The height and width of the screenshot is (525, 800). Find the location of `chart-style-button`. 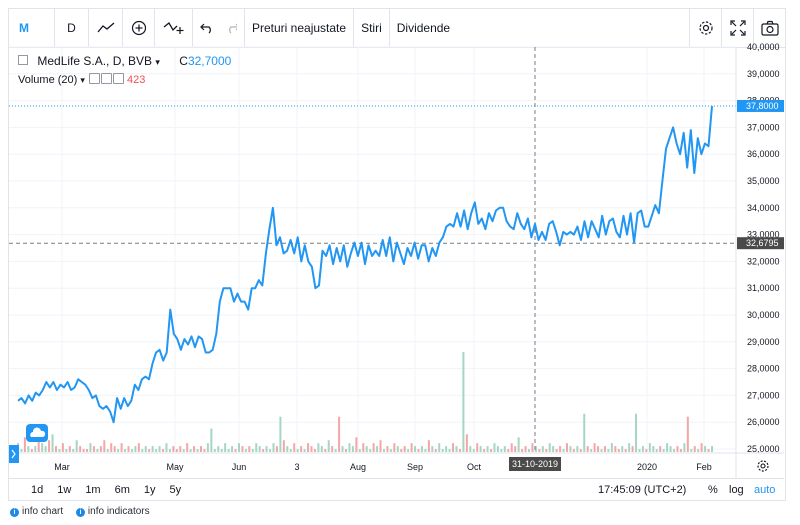

chart-style-button is located at coordinates (106, 28).